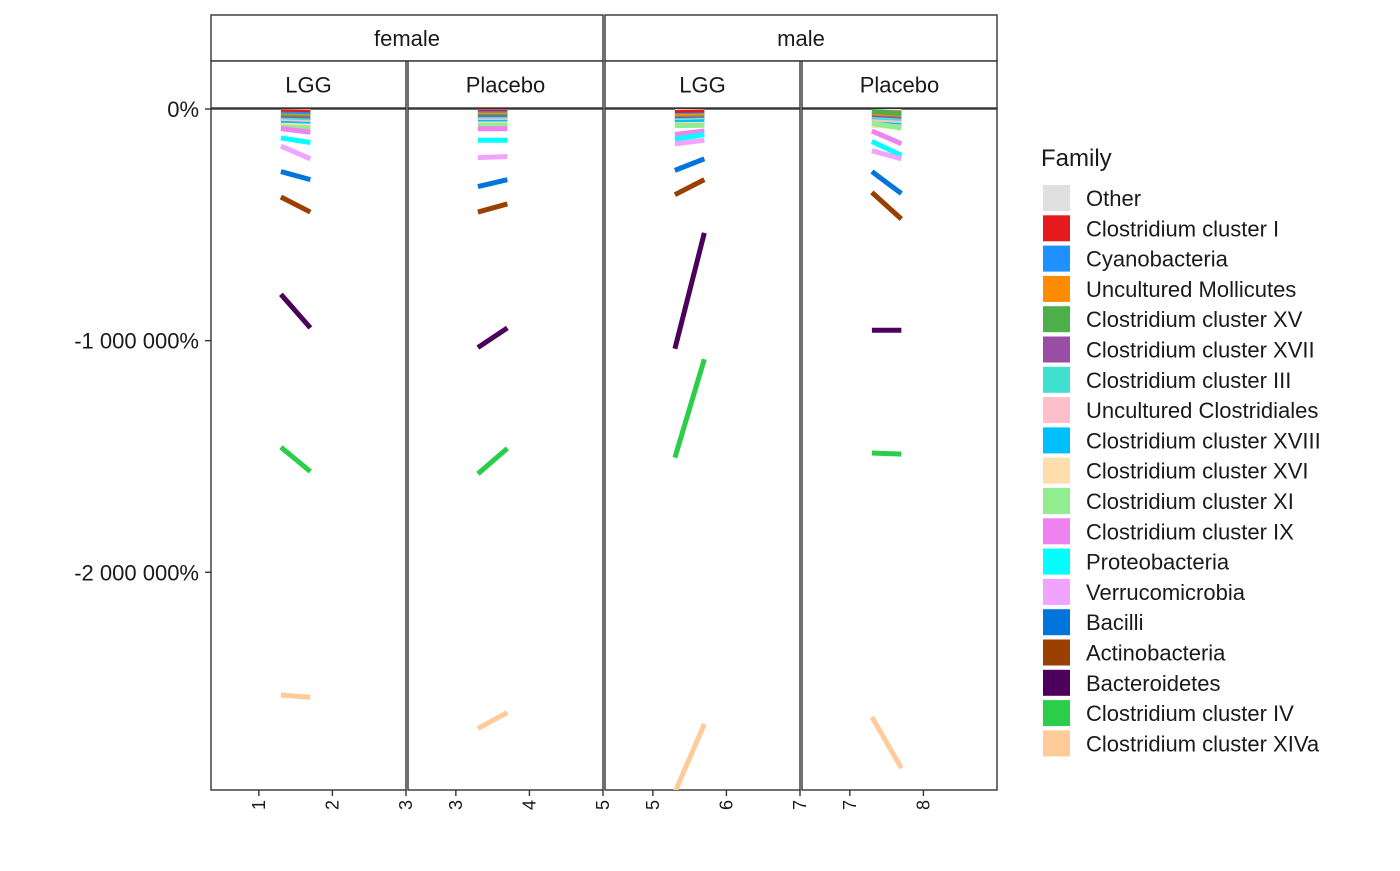 The image size is (1400, 871). What do you see at coordinates (136, 341) in the screenshot?
I see `y-tick-label: -1 000 000%` at bounding box center [136, 341].